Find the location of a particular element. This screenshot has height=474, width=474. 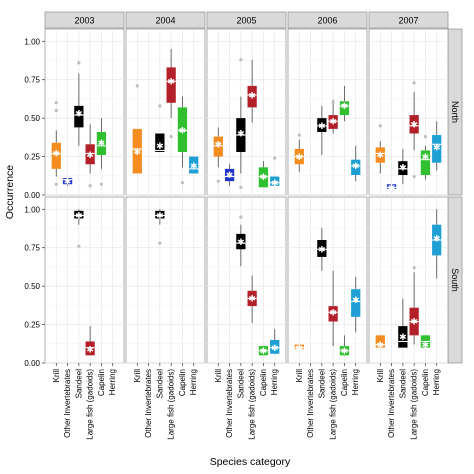

strip-2003: 2003 is located at coordinates (84, 20).